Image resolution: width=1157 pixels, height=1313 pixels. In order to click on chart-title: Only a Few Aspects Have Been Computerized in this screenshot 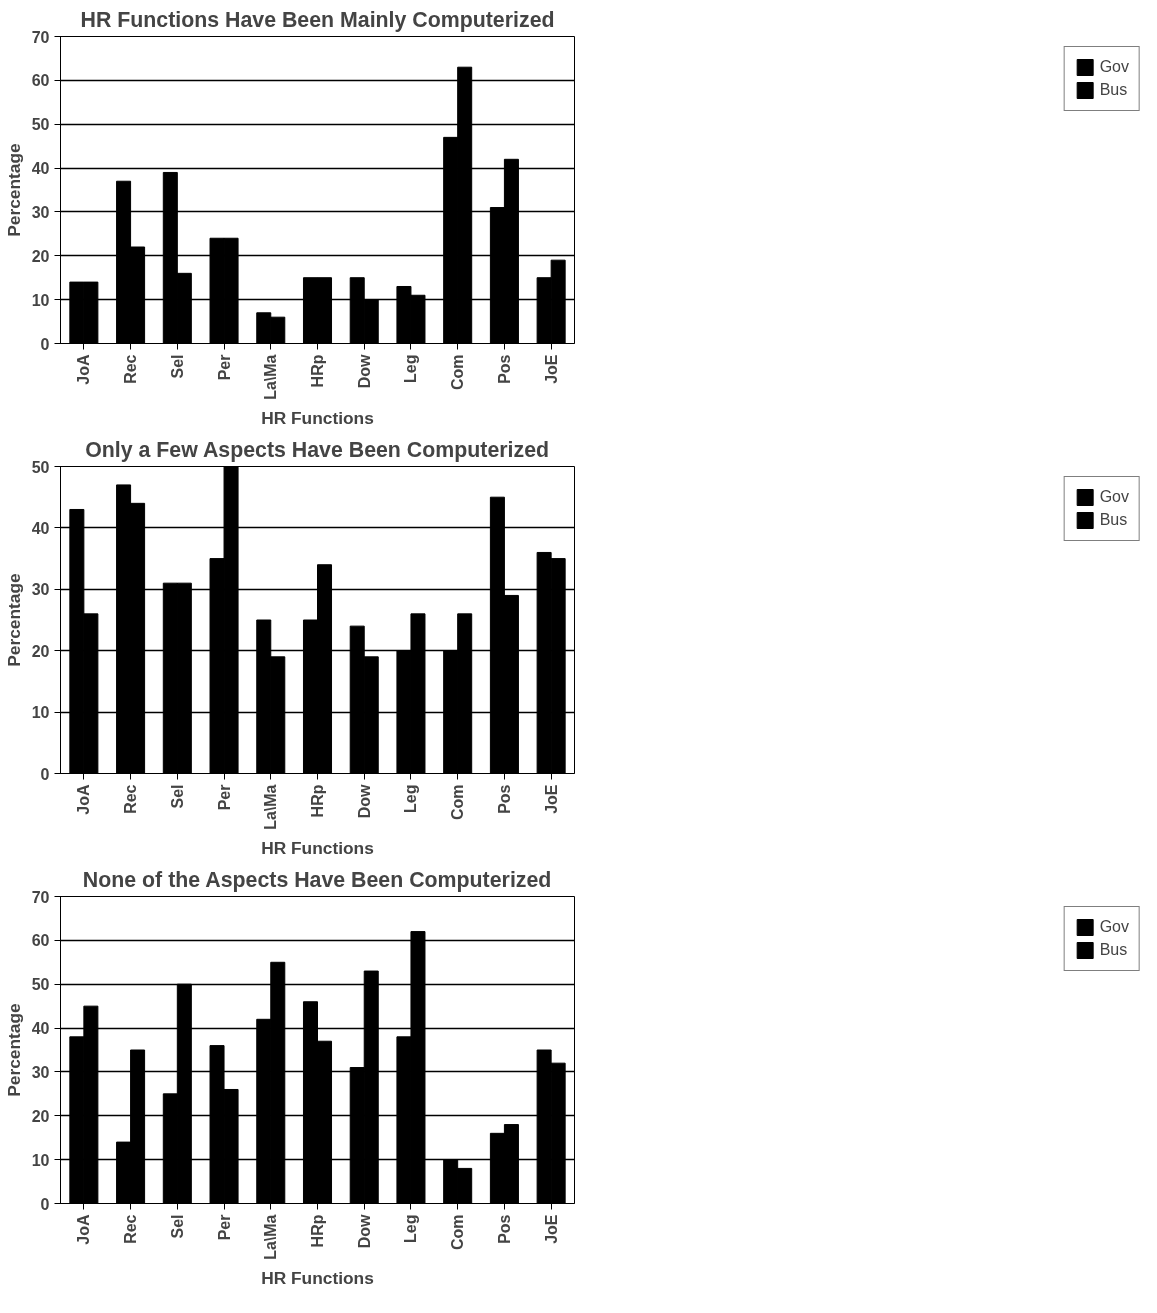, I will do `click(317, 449)`.